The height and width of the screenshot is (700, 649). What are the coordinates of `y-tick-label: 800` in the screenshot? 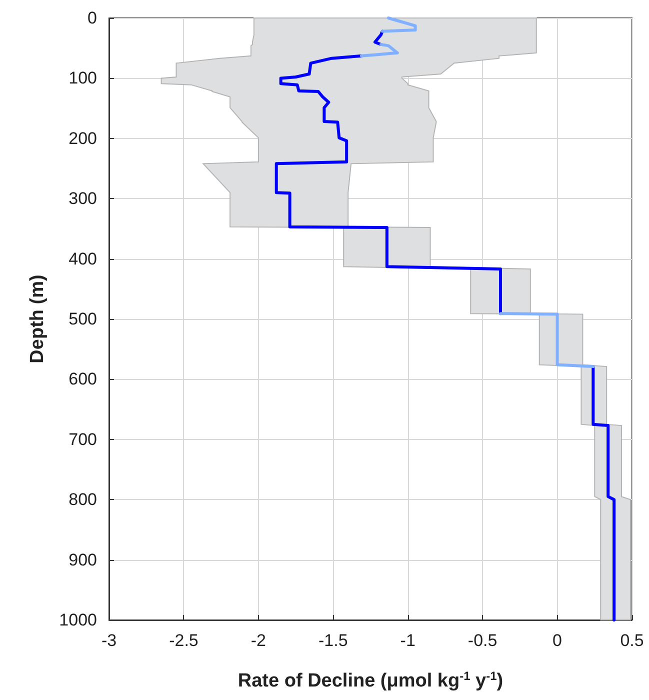 It's located at (82, 500).